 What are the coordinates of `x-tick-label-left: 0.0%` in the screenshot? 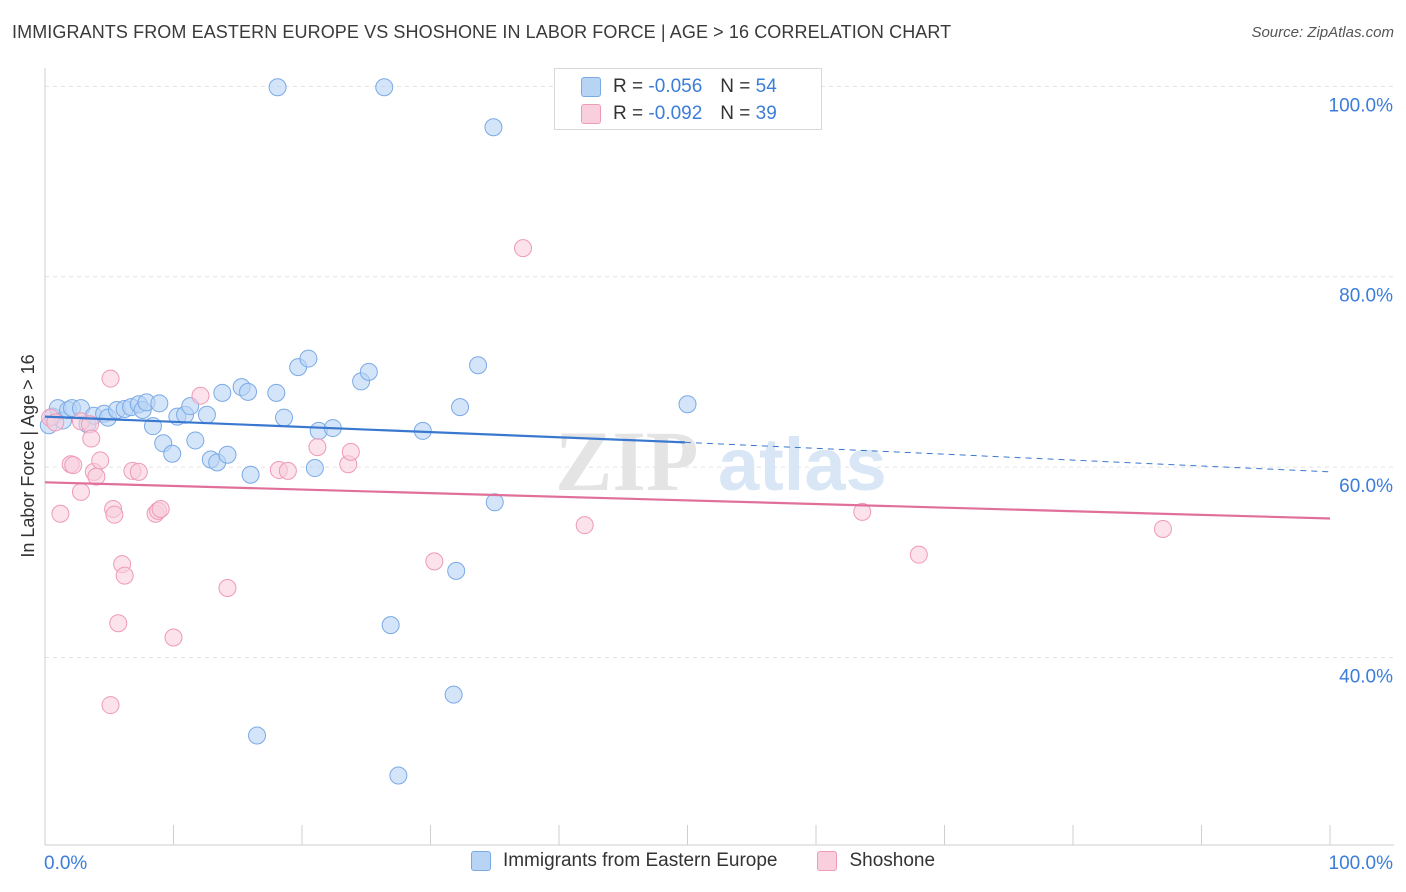 It's located at (65, 863).